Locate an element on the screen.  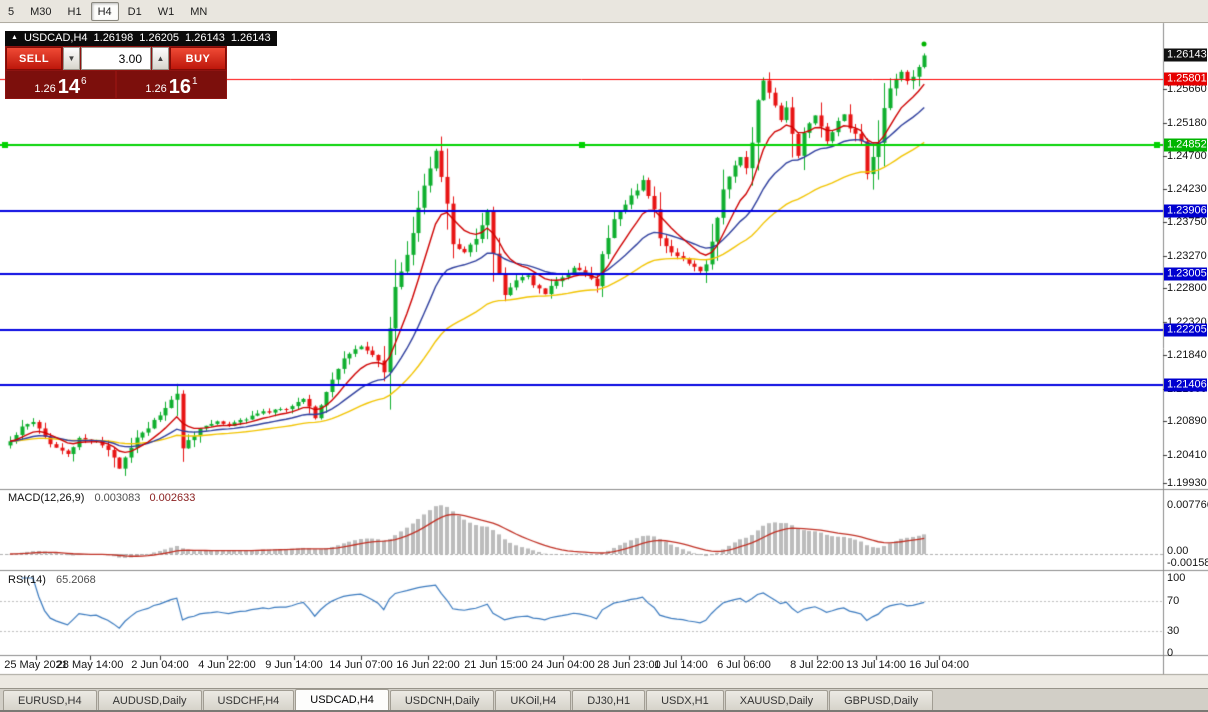
one-click-trading-panel: SELL ▼ 3.00 ▲ BUY 1.26 14 6 1.26 16 1 is located at coordinates (116, 72).